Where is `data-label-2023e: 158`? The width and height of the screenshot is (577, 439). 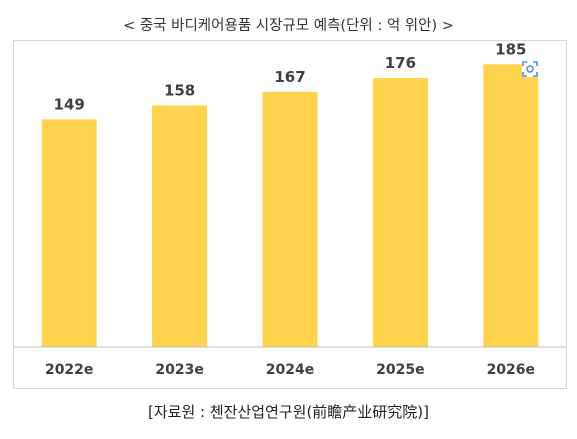 data-label-2023e: 158 is located at coordinates (179, 91).